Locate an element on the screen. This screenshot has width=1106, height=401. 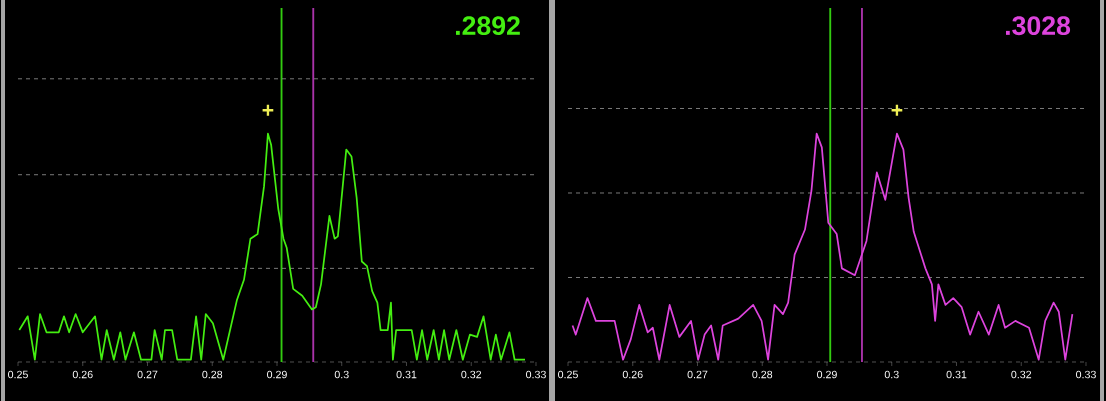
text: .2892 is located at coordinates (488, 26).